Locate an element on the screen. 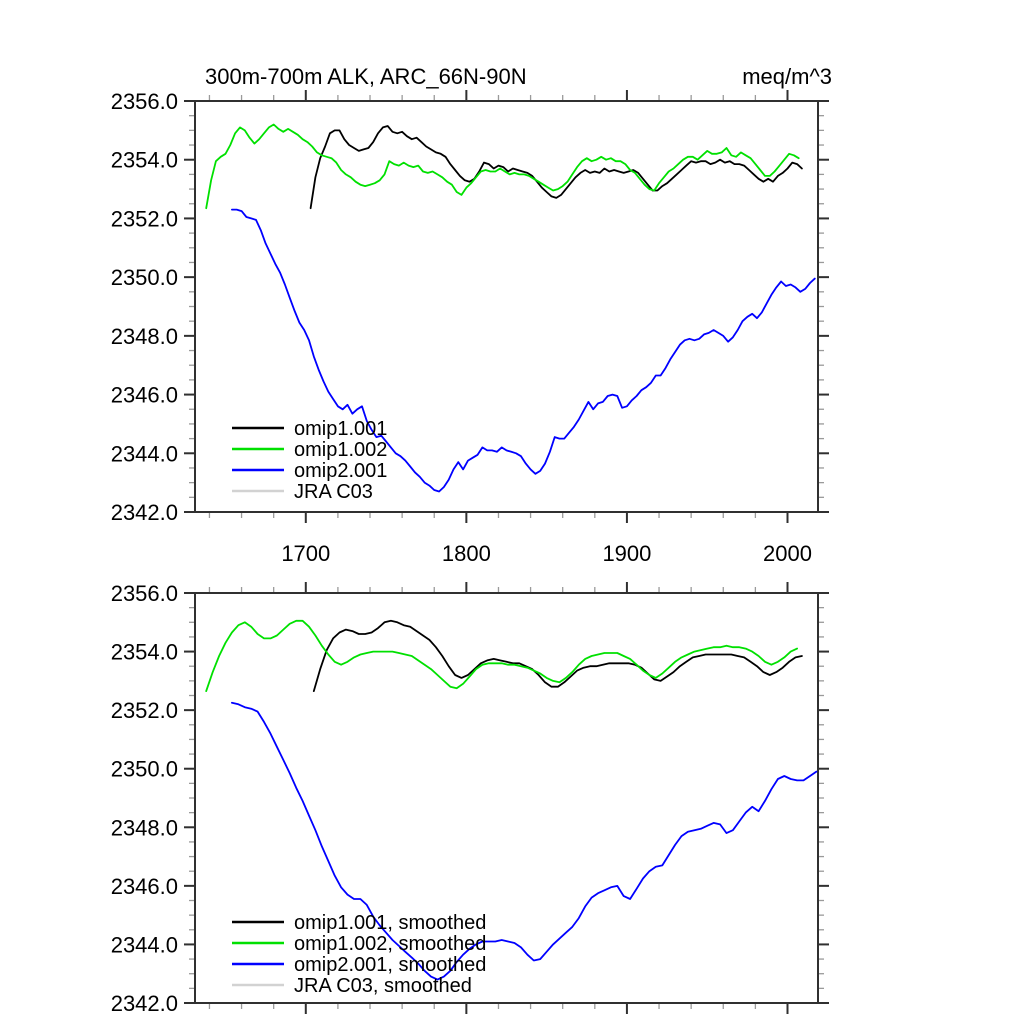 The image size is (1024, 1024). series-line-omip1-002-smoothed is located at coordinates (501, 655).